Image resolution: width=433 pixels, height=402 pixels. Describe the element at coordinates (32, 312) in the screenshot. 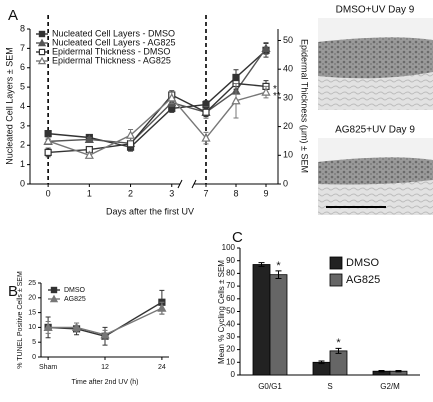

I see `y-tick-label: 15` at that location.